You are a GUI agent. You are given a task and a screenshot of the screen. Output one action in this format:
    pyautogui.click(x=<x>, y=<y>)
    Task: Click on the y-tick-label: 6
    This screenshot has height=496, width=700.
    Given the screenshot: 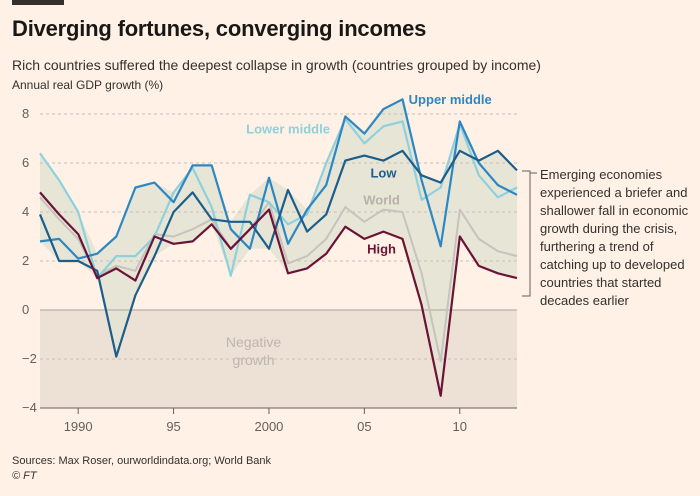 What is the action you would take?
    pyautogui.click(x=25, y=162)
    